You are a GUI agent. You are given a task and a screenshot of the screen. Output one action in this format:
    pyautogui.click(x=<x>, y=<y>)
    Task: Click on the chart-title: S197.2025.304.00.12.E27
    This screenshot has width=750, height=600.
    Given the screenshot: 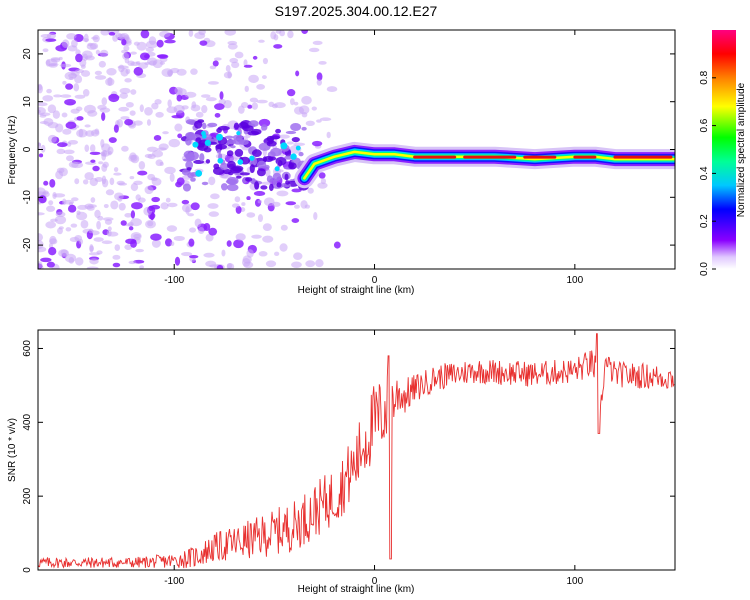 What is the action you would take?
    pyautogui.click(x=356, y=11)
    